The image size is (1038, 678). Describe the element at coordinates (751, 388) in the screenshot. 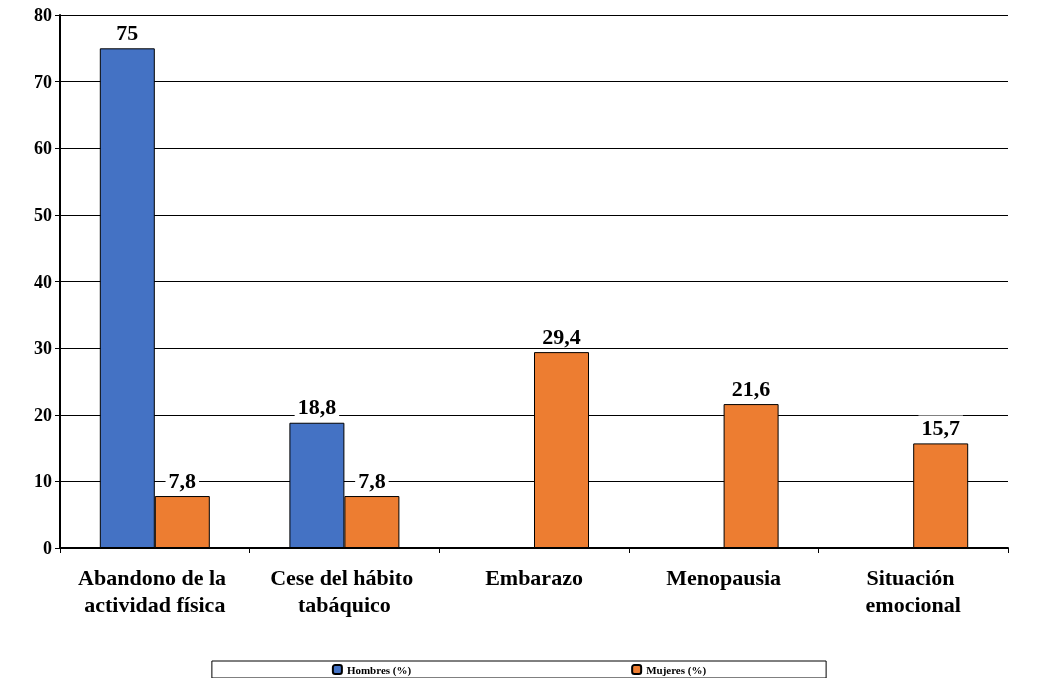

I see `data-label: 21,6` at that location.